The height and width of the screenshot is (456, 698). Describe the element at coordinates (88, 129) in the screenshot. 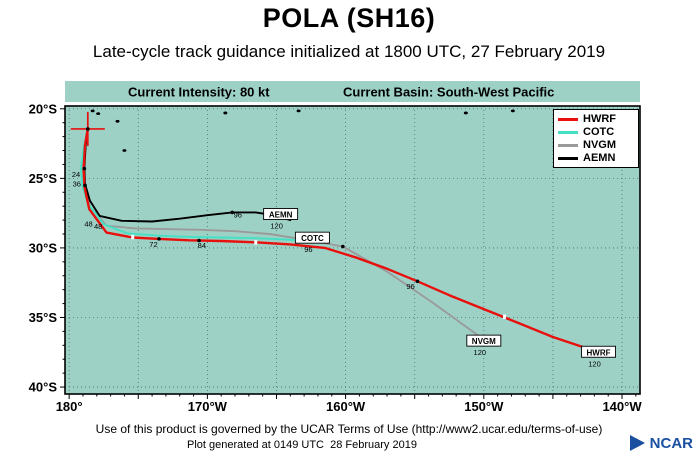

I see `start-point` at that location.